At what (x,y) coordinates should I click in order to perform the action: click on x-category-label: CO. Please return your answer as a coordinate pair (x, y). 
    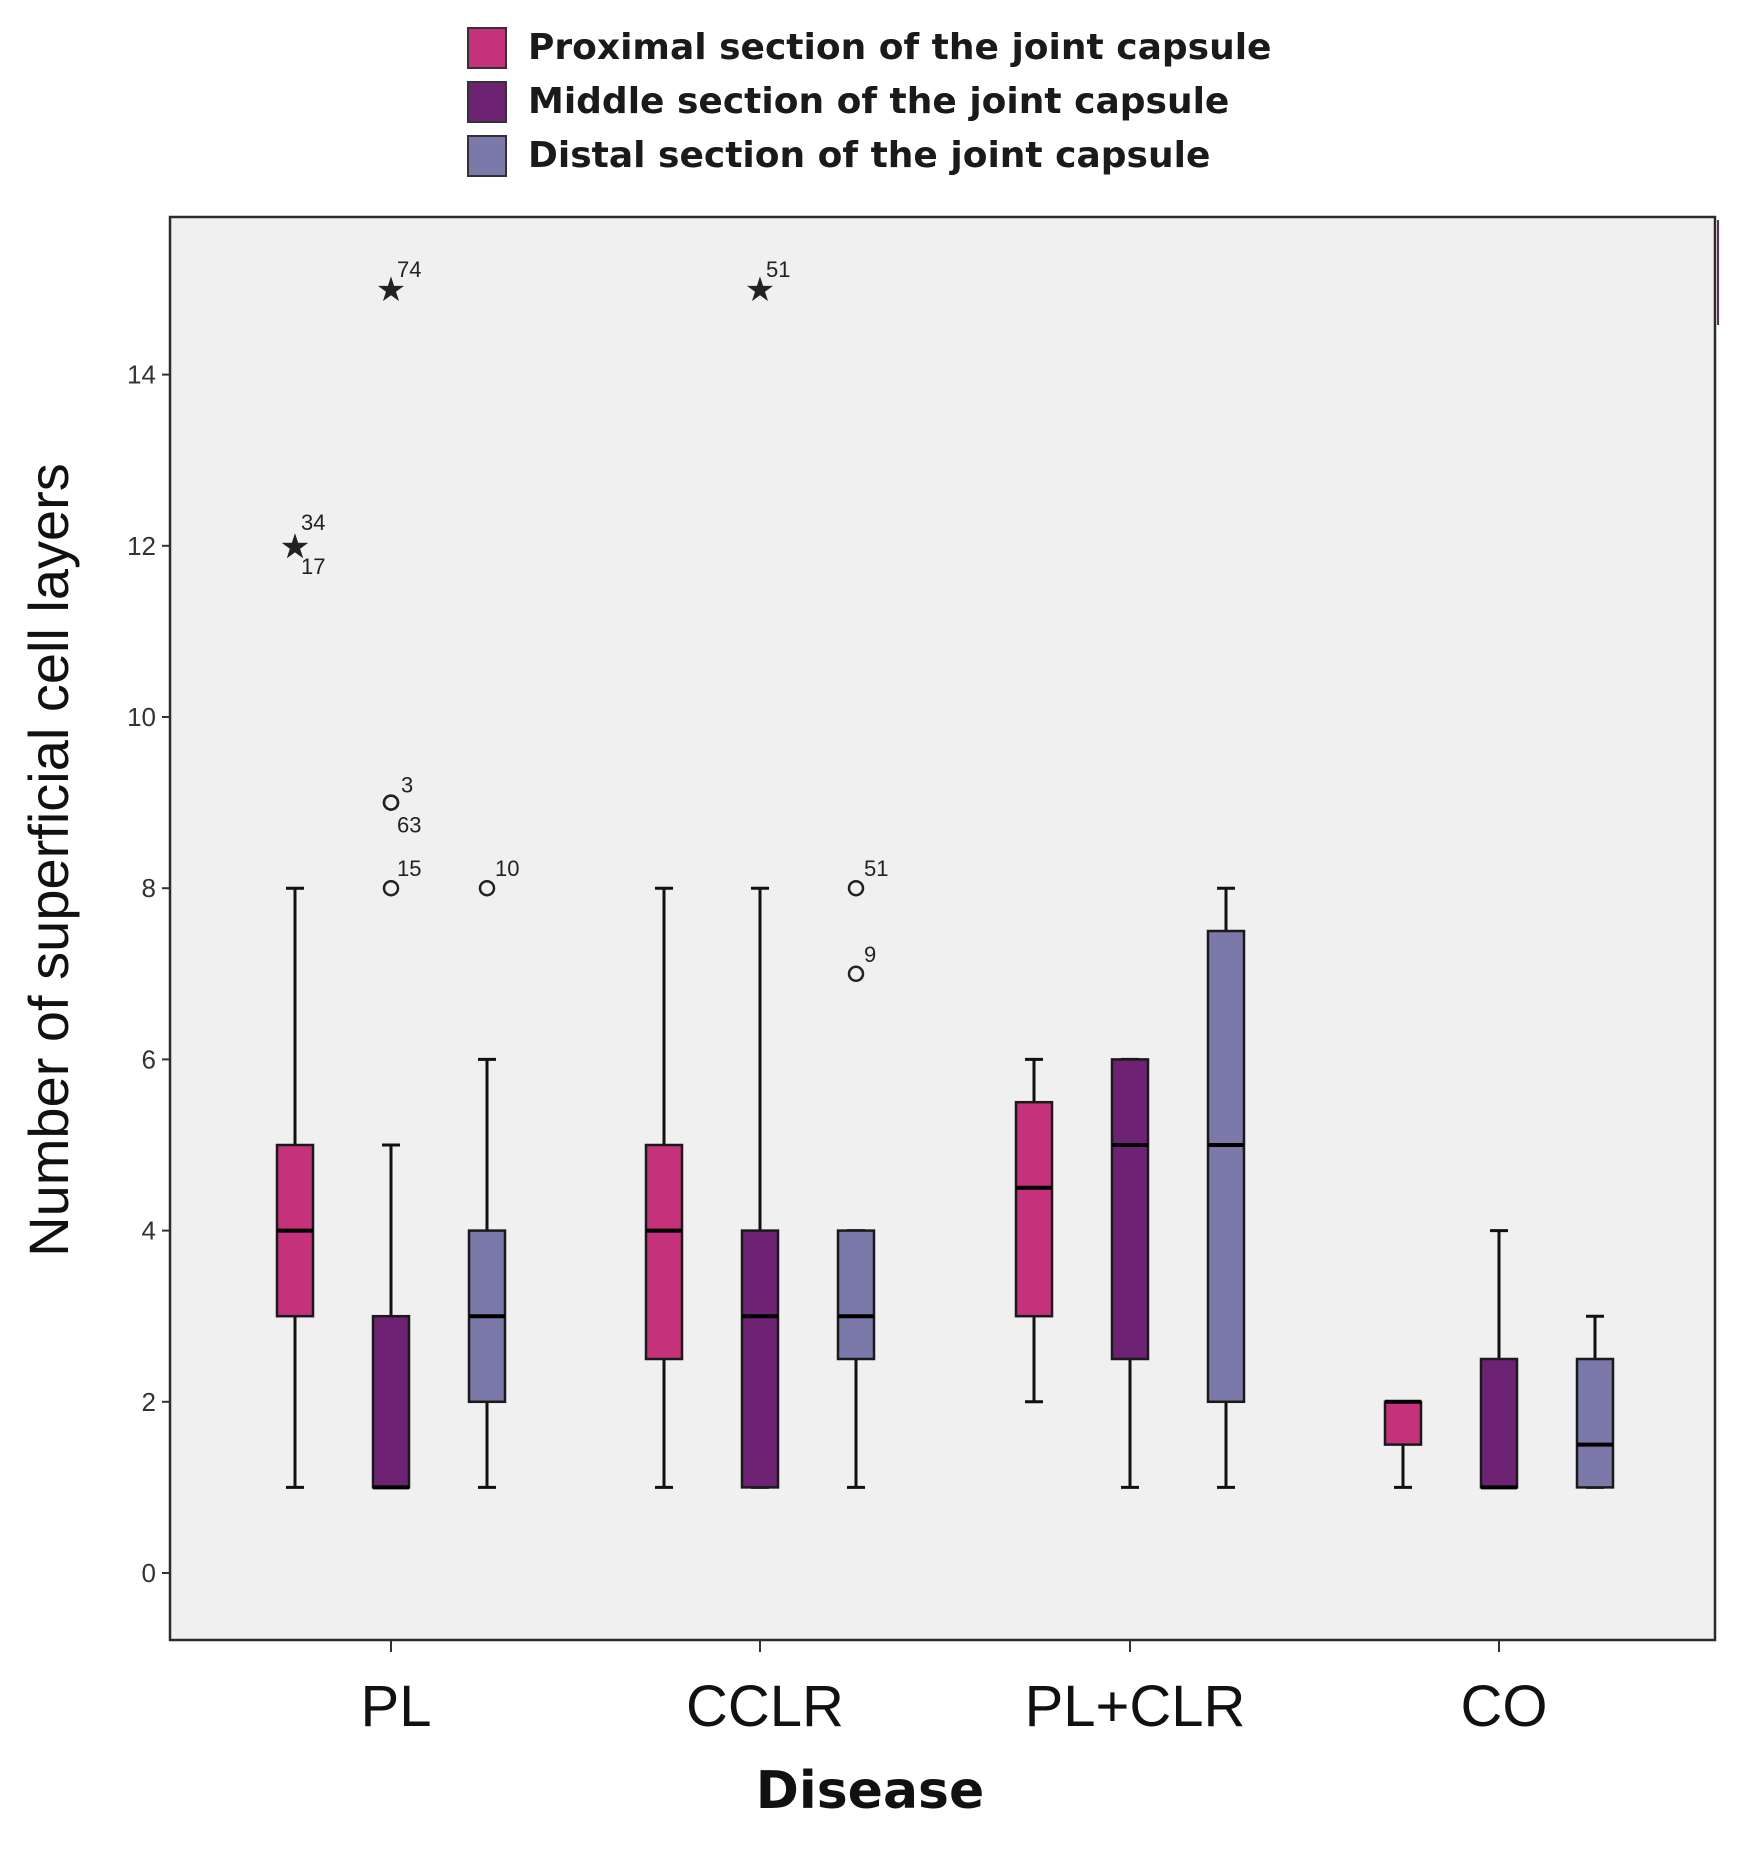
    Looking at the image, I should click on (1504, 1706).